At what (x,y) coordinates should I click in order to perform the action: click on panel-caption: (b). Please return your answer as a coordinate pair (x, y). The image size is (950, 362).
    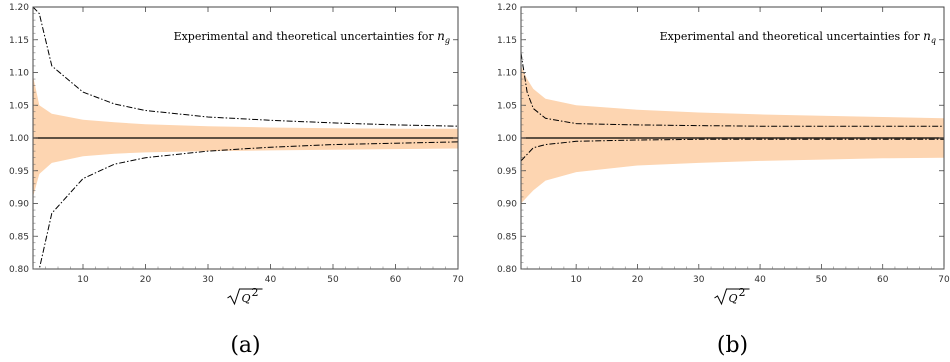
    Looking at the image, I should click on (732, 345).